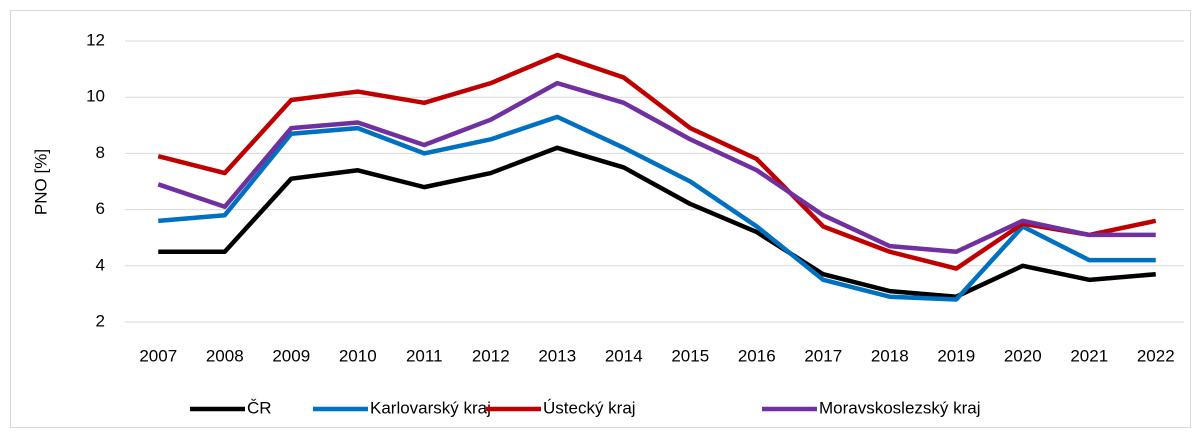  I want to click on y-tick-label: 12, so click(95, 39).